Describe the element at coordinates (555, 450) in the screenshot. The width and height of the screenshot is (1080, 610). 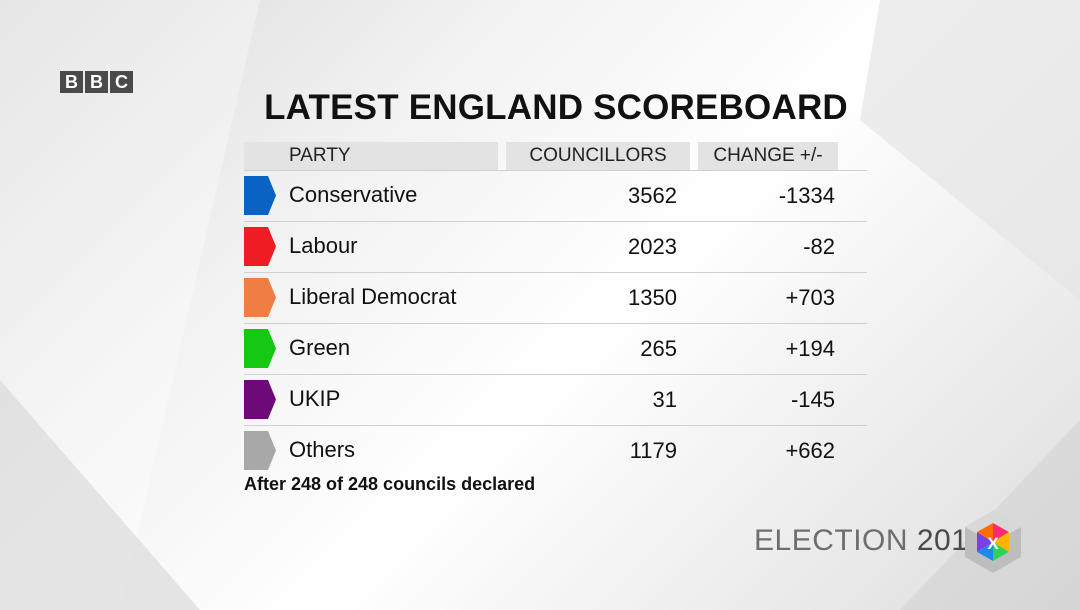
I see `table-row: Others 1179 +662` at that location.